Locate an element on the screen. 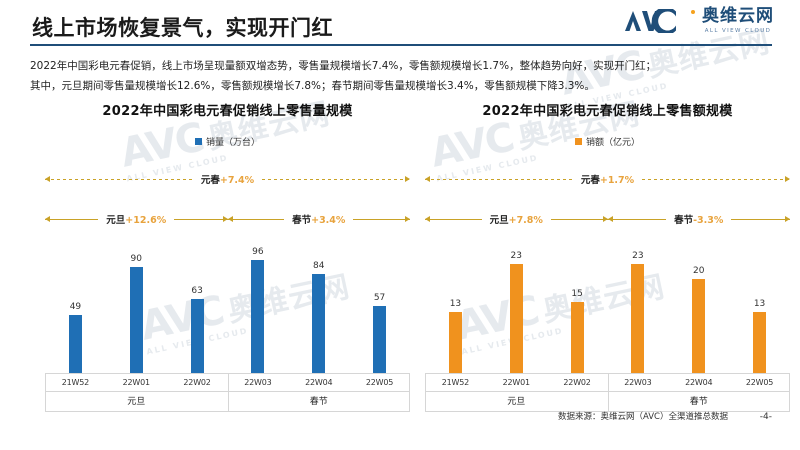  annotation-group-1: 元旦+7.8% is located at coordinates (516, 219).